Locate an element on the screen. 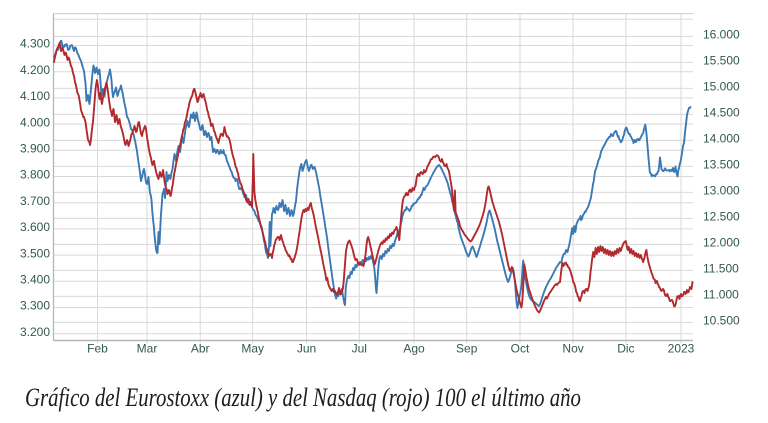  svg-text: 4.200 is located at coordinates (35, 70).